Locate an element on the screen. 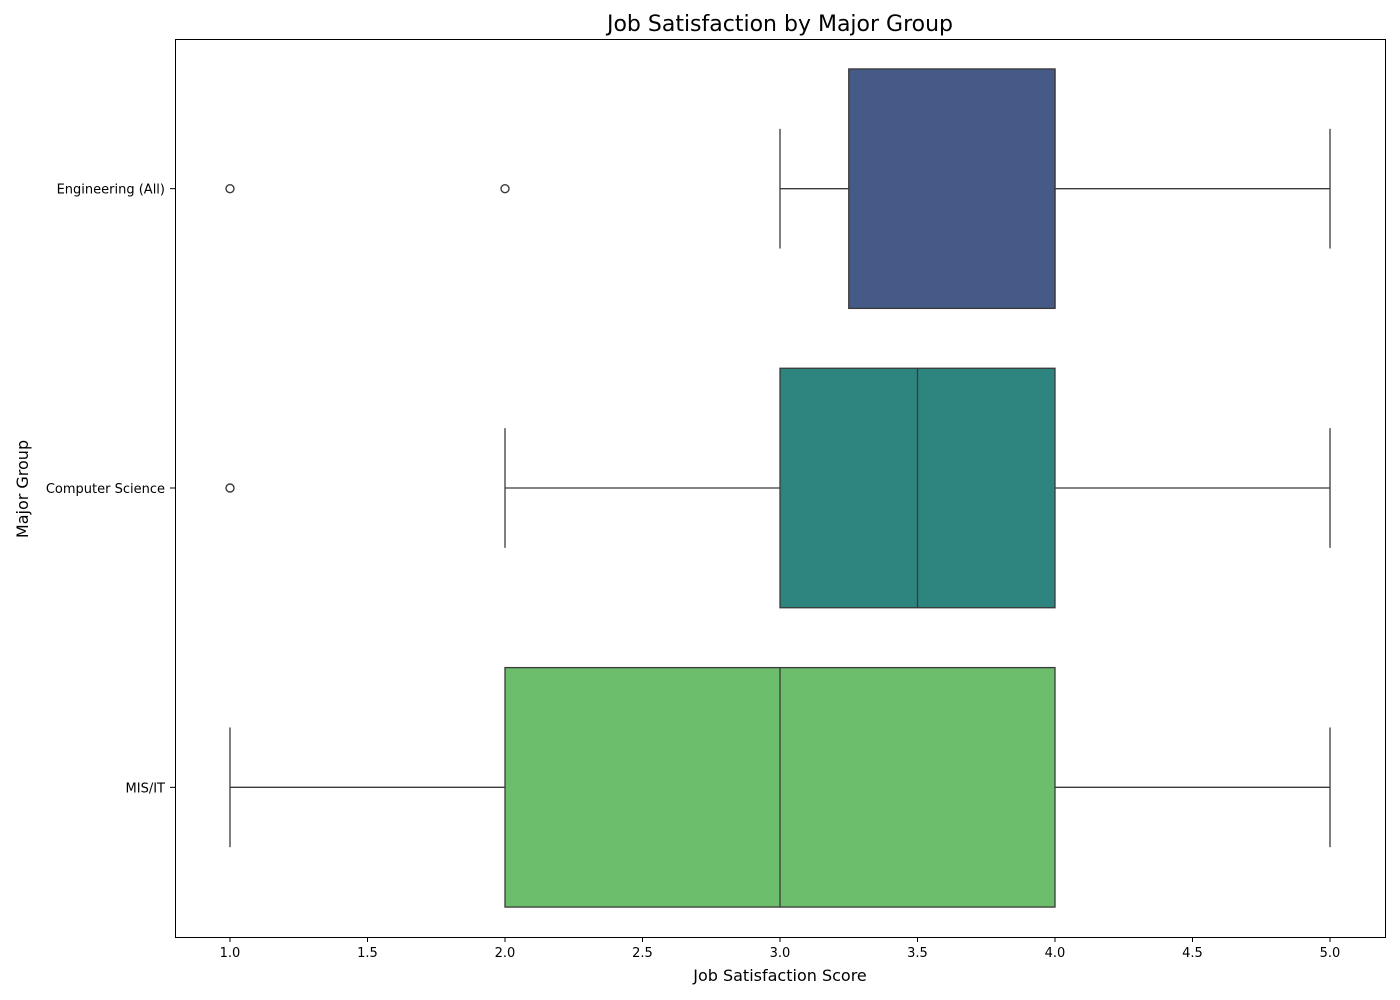  x-tick-label: 2.5 is located at coordinates (642, 953).